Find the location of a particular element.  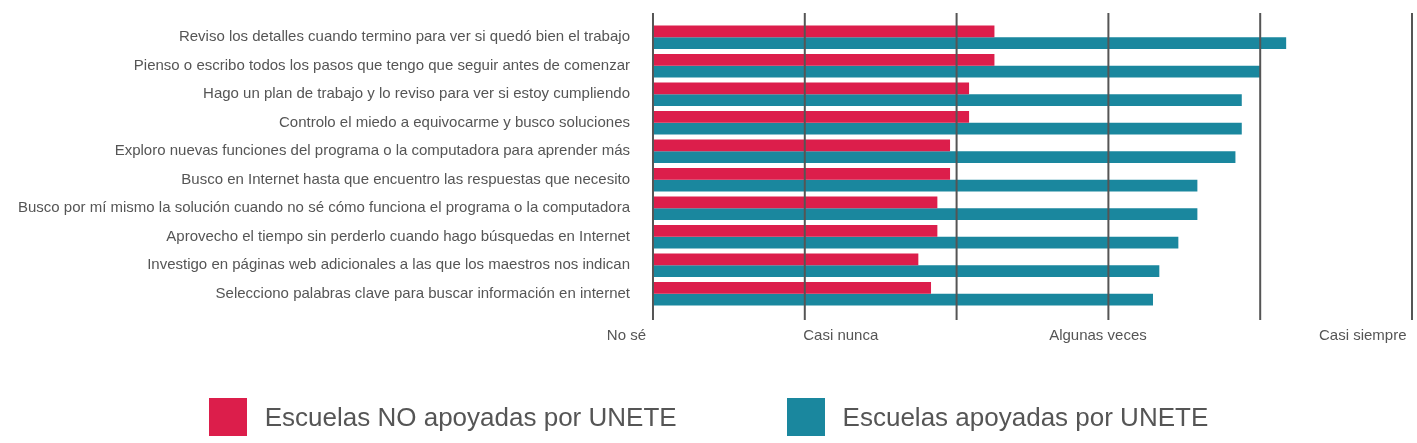

y-tick-label: Controlo el miedo a equivocarme y busco soluciones is located at coordinates (454, 121).